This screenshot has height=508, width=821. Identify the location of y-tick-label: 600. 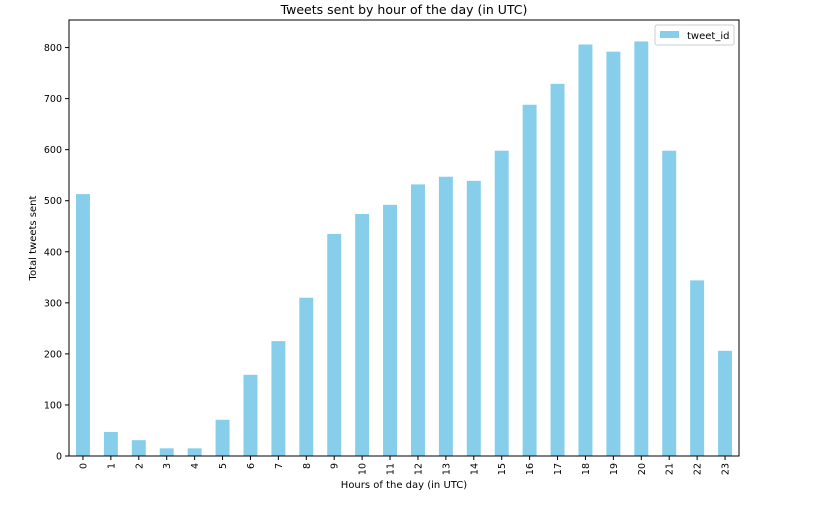
(53, 150).